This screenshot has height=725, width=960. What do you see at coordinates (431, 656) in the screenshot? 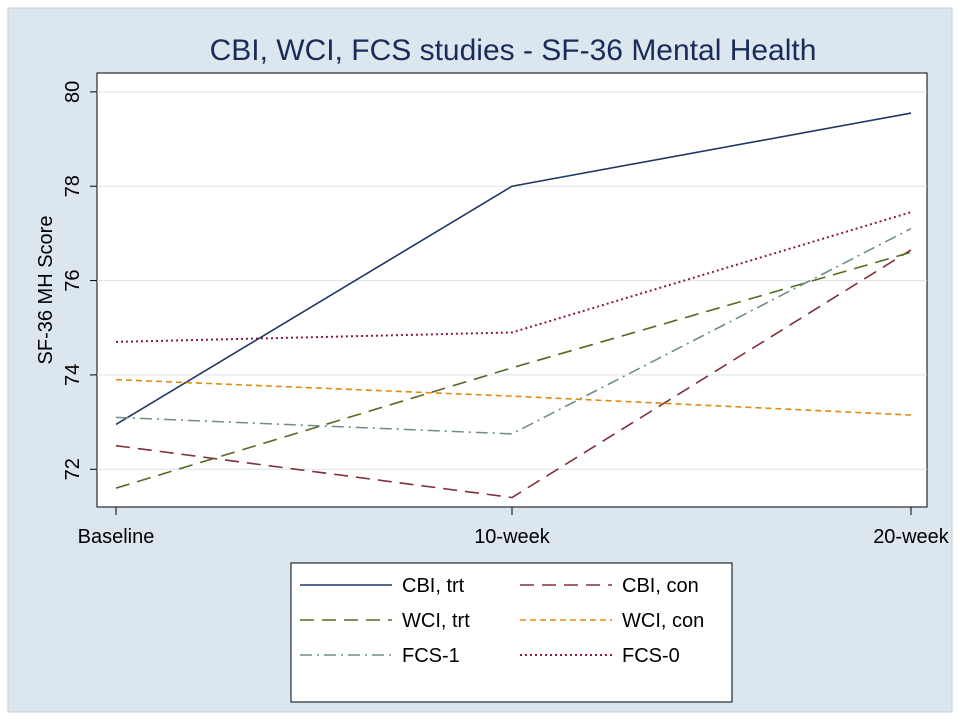
I see `legend-label: FCS-1` at bounding box center [431, 656].